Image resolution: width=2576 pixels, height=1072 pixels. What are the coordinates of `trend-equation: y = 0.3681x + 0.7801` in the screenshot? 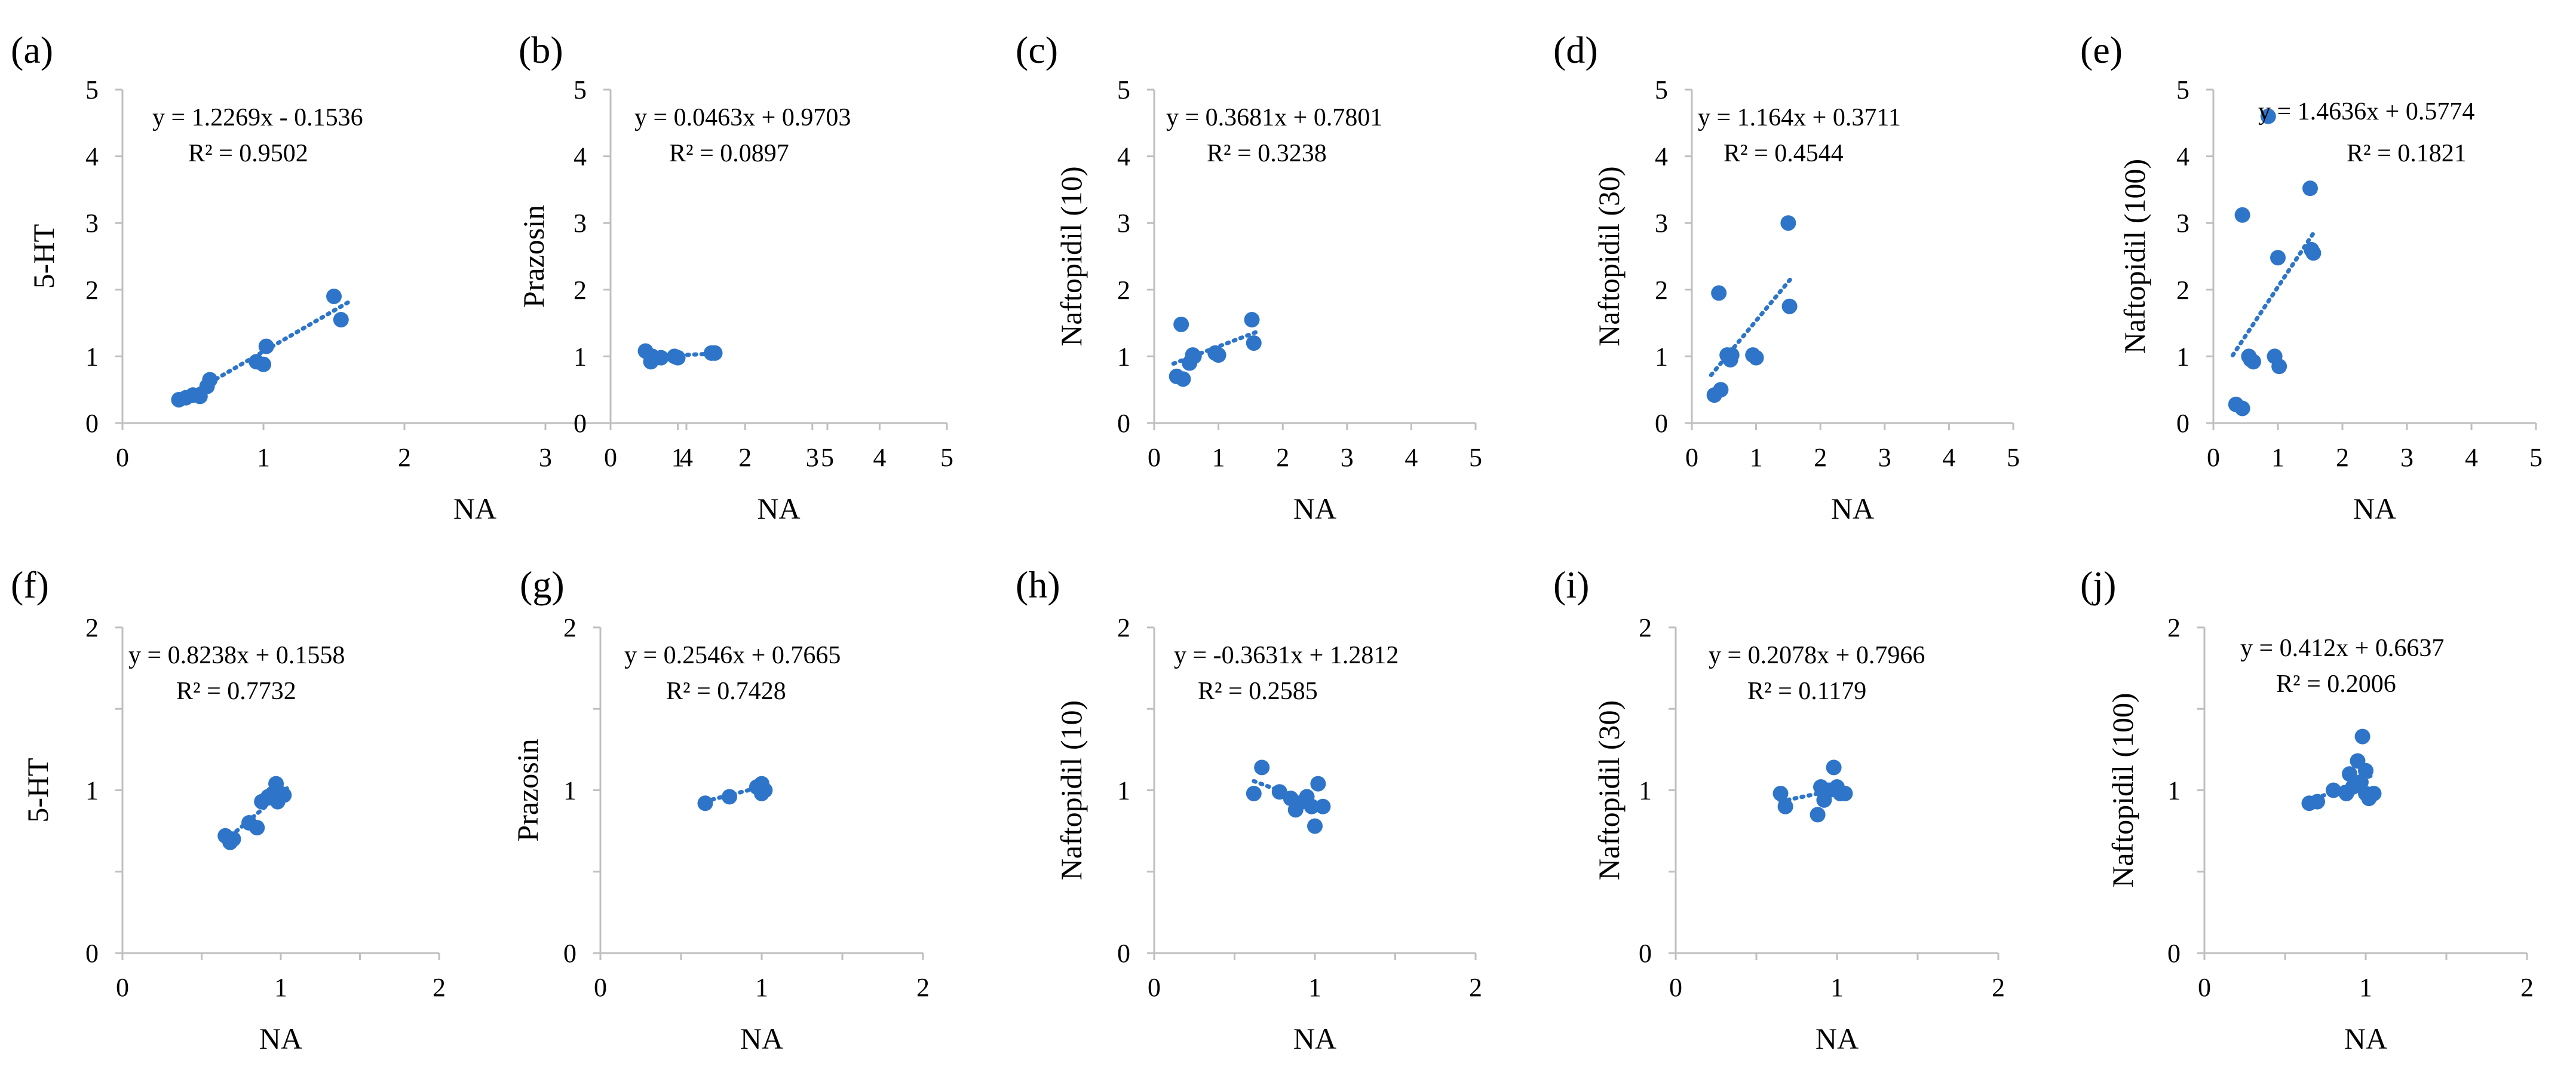 It's located at (1274, 117).